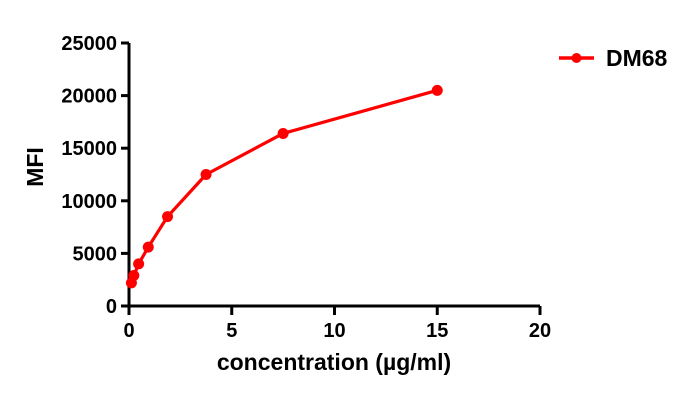  Describe the element at coordinates (111, 307) in the screenshot. I see `y-tick-label: 0` at that location.